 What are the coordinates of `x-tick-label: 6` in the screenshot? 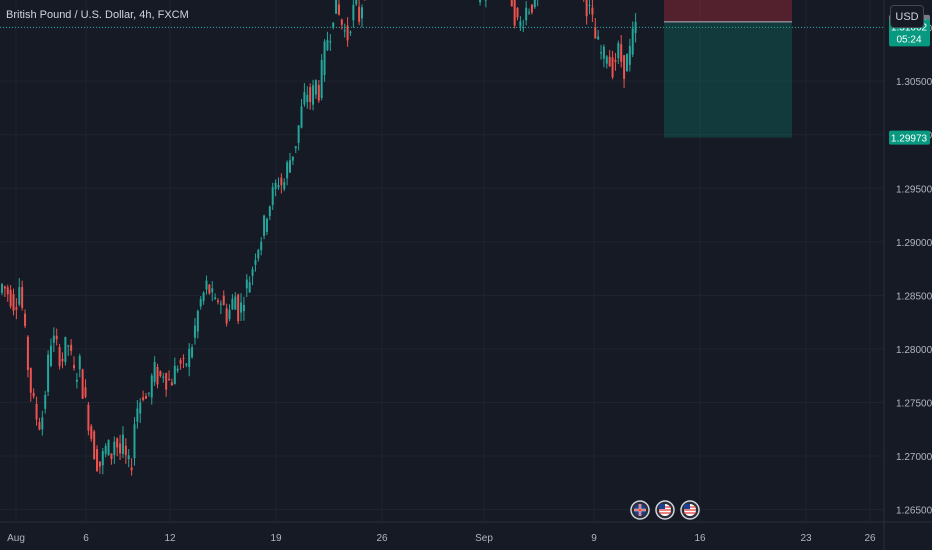 It's located at (86, 538).